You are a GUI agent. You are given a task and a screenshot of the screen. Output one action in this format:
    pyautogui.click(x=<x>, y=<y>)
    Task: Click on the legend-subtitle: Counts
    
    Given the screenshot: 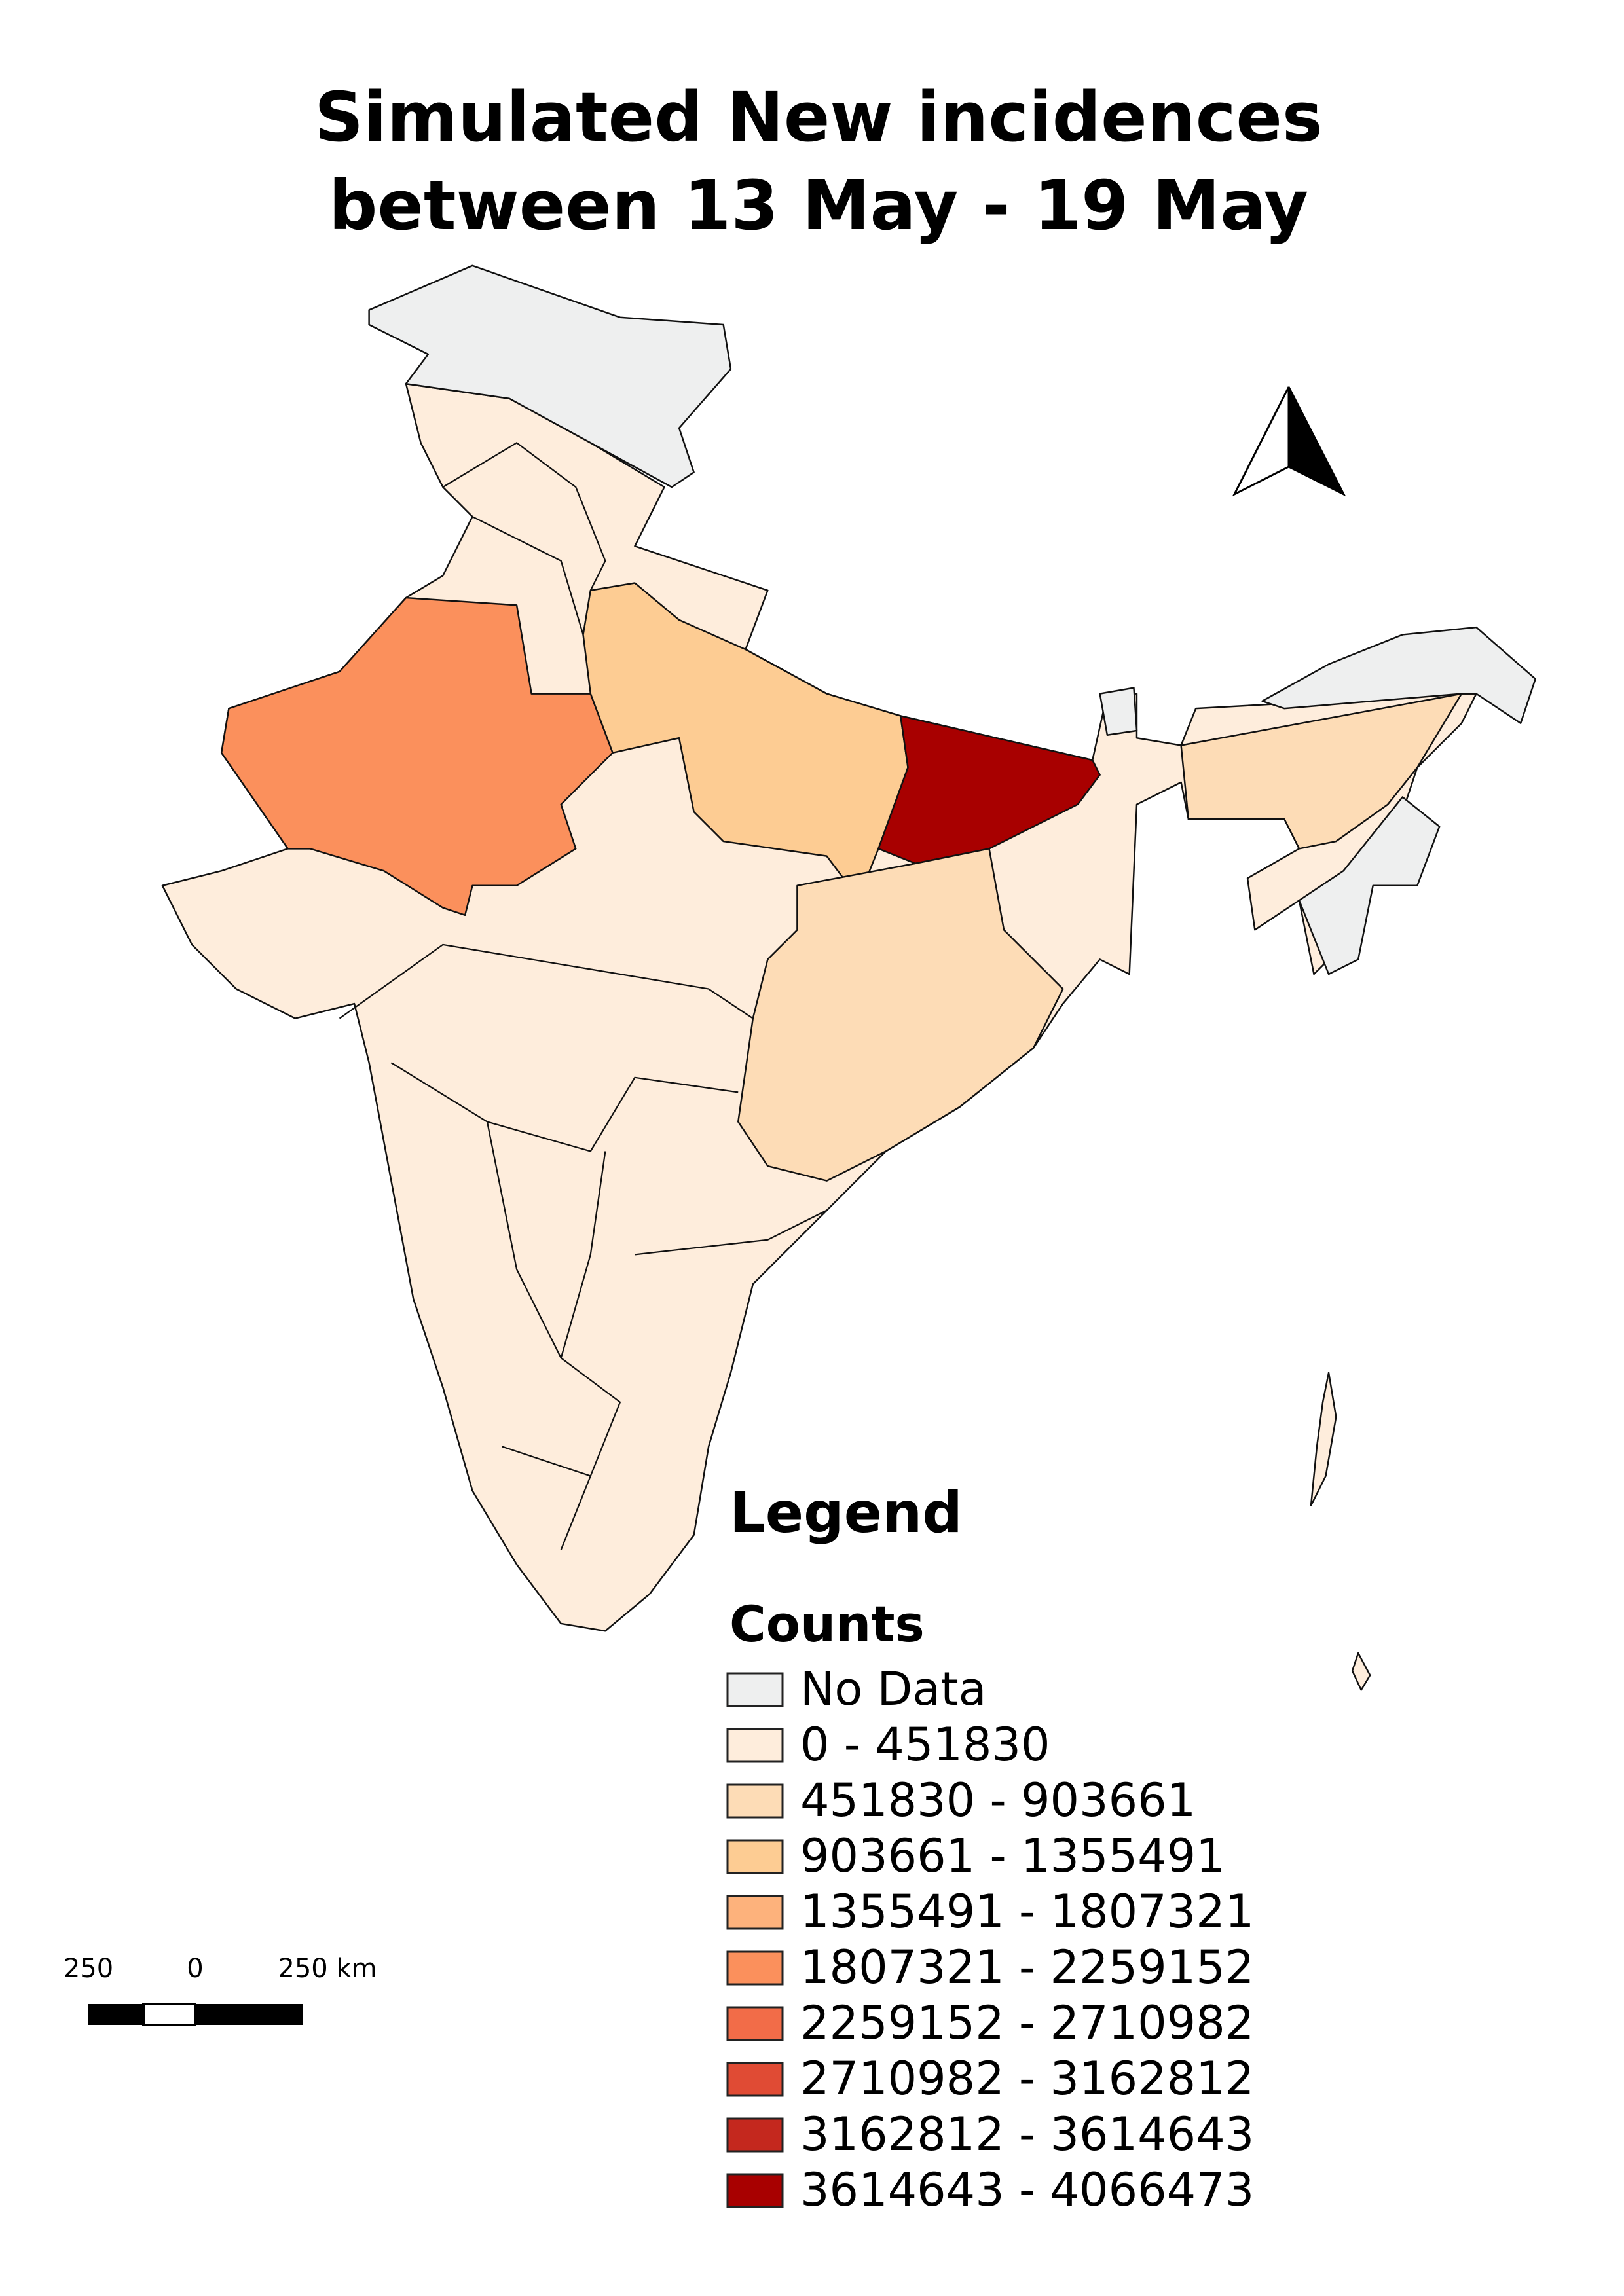 What is the action you would take?
    pyautogui.click(x=827, y=1624)
    